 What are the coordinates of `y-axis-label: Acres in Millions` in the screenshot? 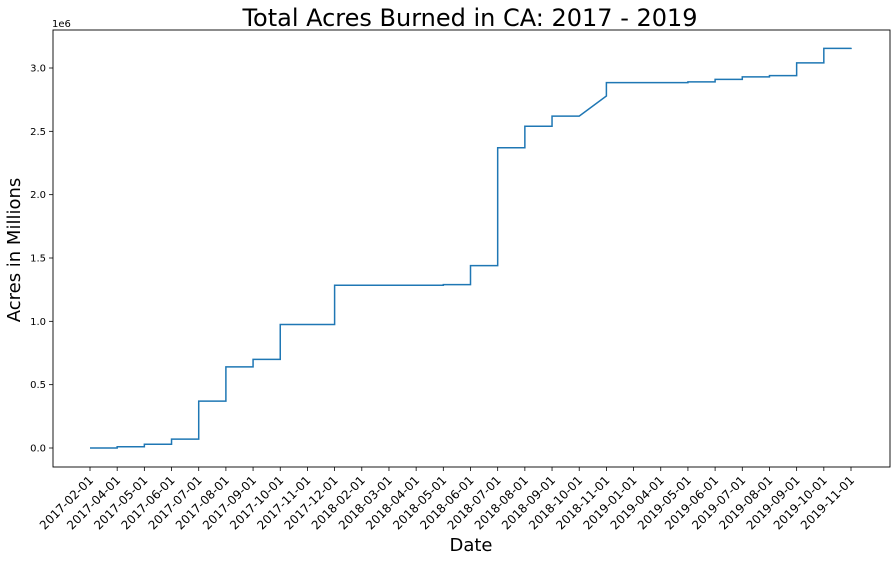 It's located at (14, 250).